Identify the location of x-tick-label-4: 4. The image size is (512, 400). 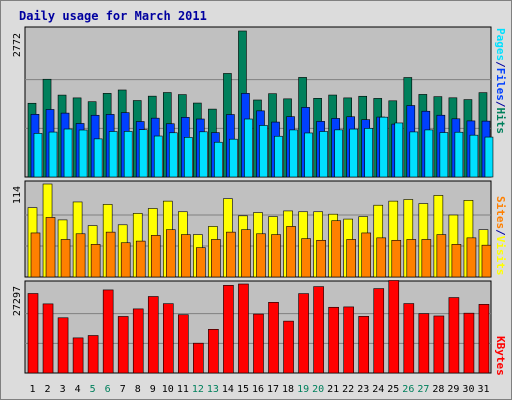
(78, 389).